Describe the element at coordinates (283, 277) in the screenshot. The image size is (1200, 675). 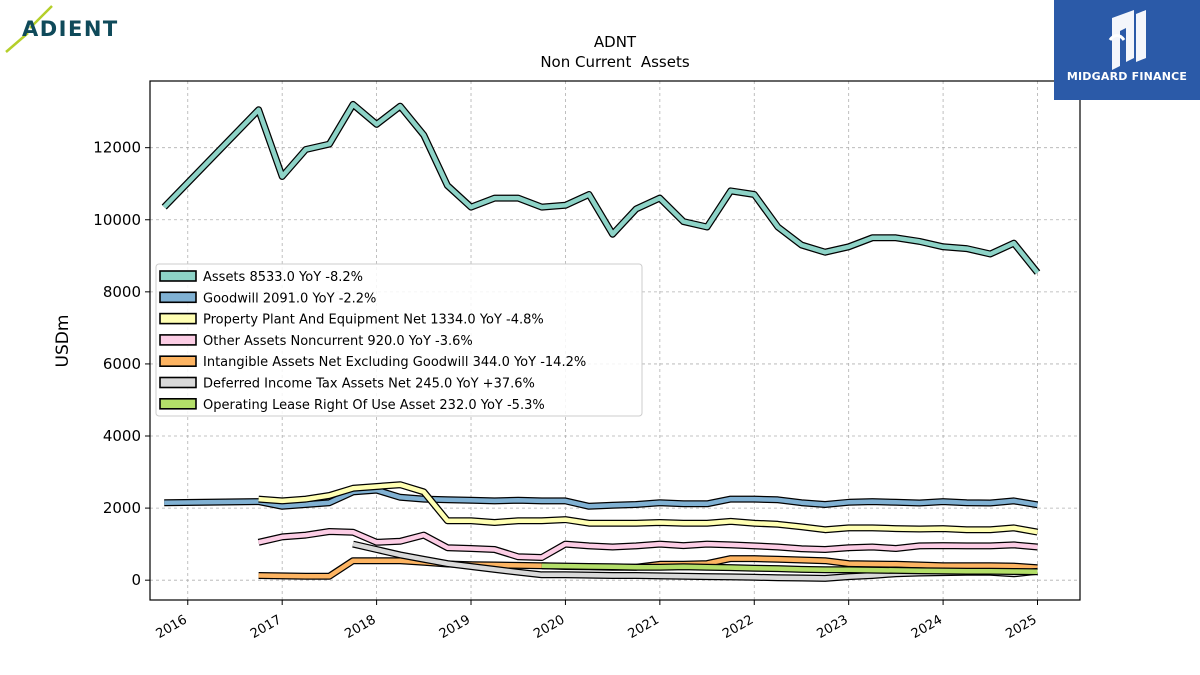
I see `legend-label: Assets 8533.0 YoY -8.2%` at that location.